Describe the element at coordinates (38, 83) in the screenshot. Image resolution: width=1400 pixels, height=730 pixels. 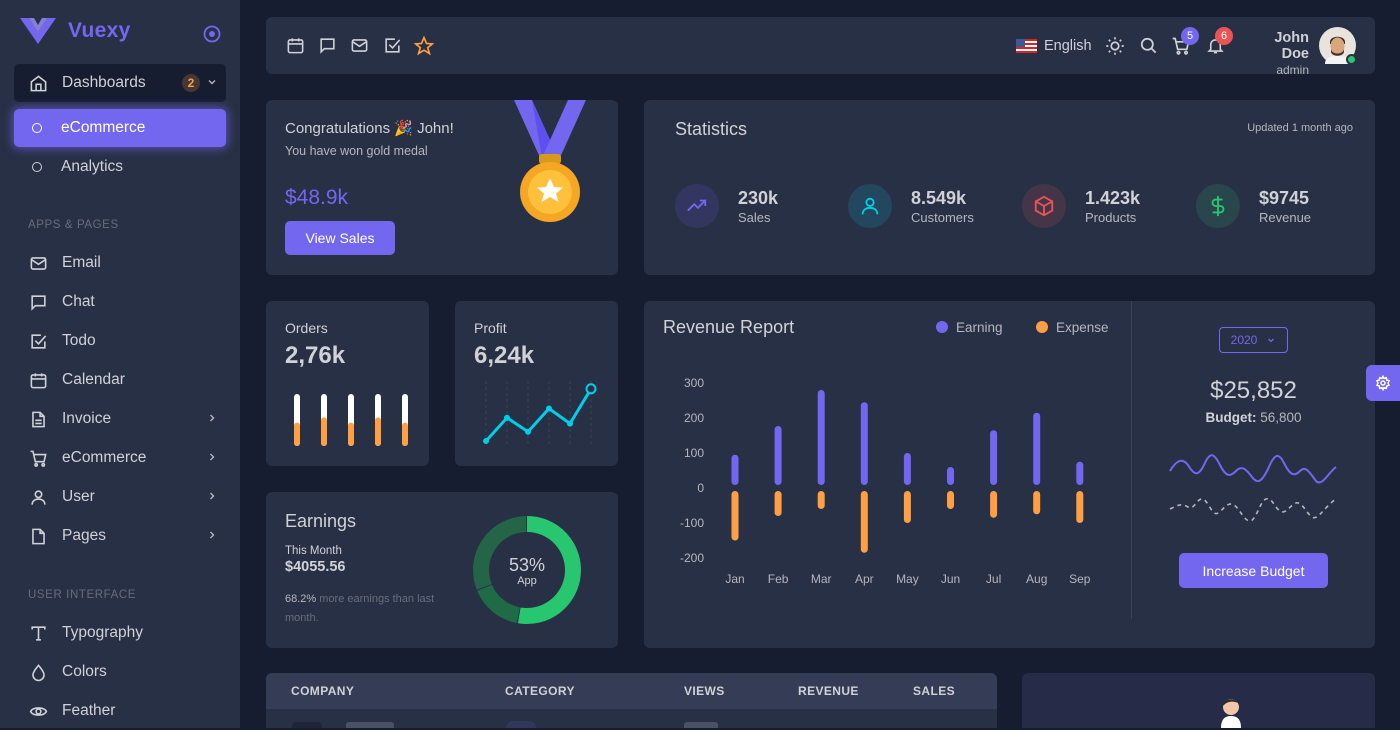
I see `home-icon` at that location.